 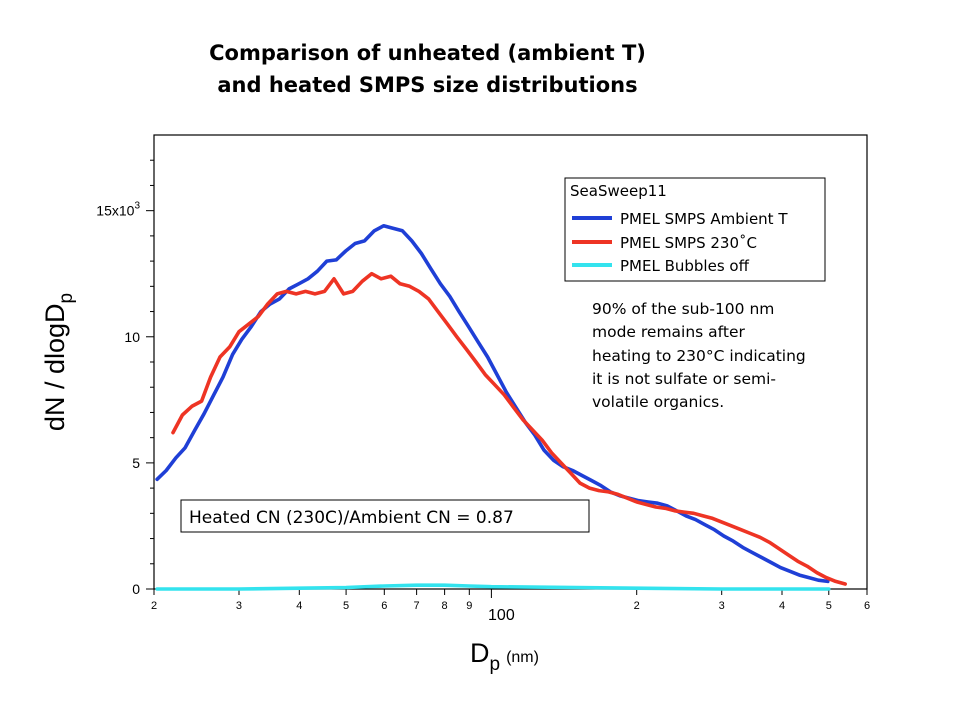 I want to click on y-tick-label-text: 10, so click(x=132, y=337).